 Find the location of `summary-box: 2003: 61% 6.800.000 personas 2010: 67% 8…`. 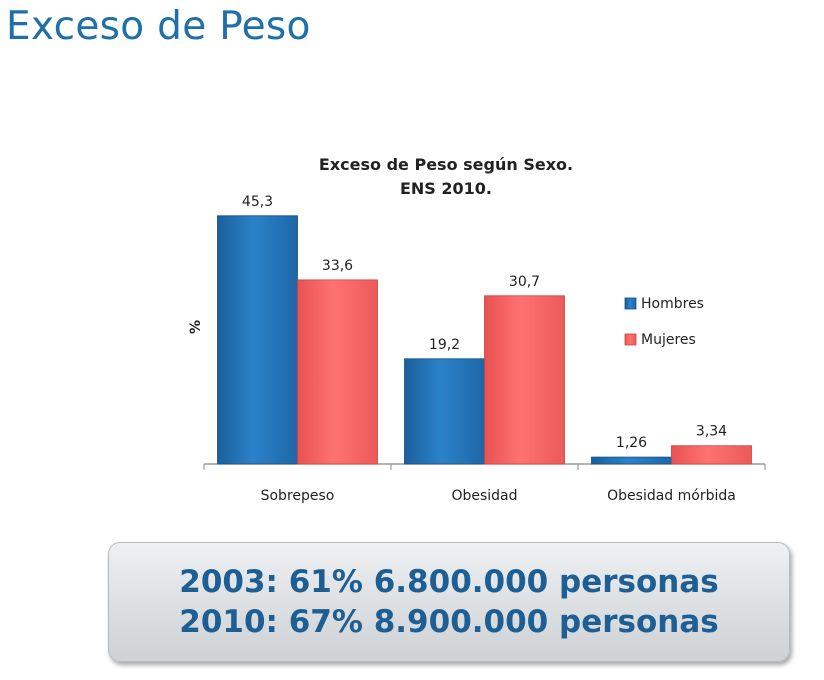

summary-box: 2003: 61% 6.800.000 personas 2010: 67% 8… is located at coordinates (449, 602).